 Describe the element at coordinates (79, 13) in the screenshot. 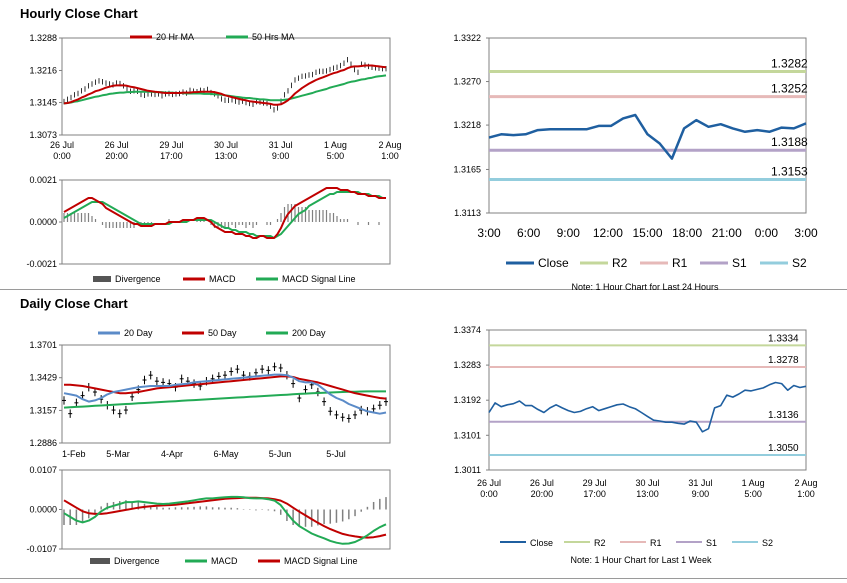

I see `hourly-section-title: Hourly Close Chart` at that location.